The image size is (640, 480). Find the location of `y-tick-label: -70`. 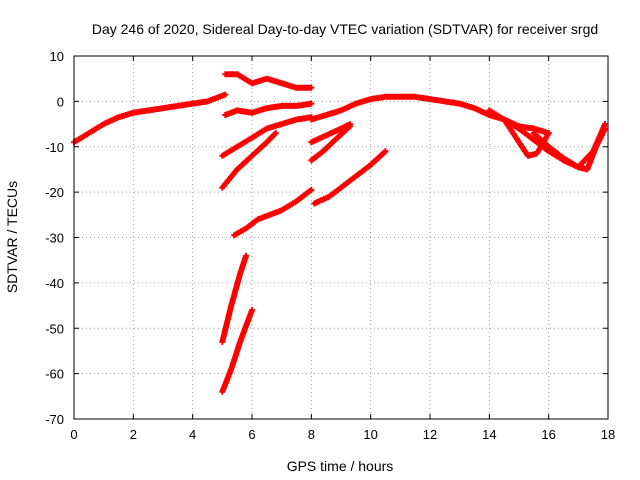

y-tick-label: -70 is located at coordinates (54, 419).